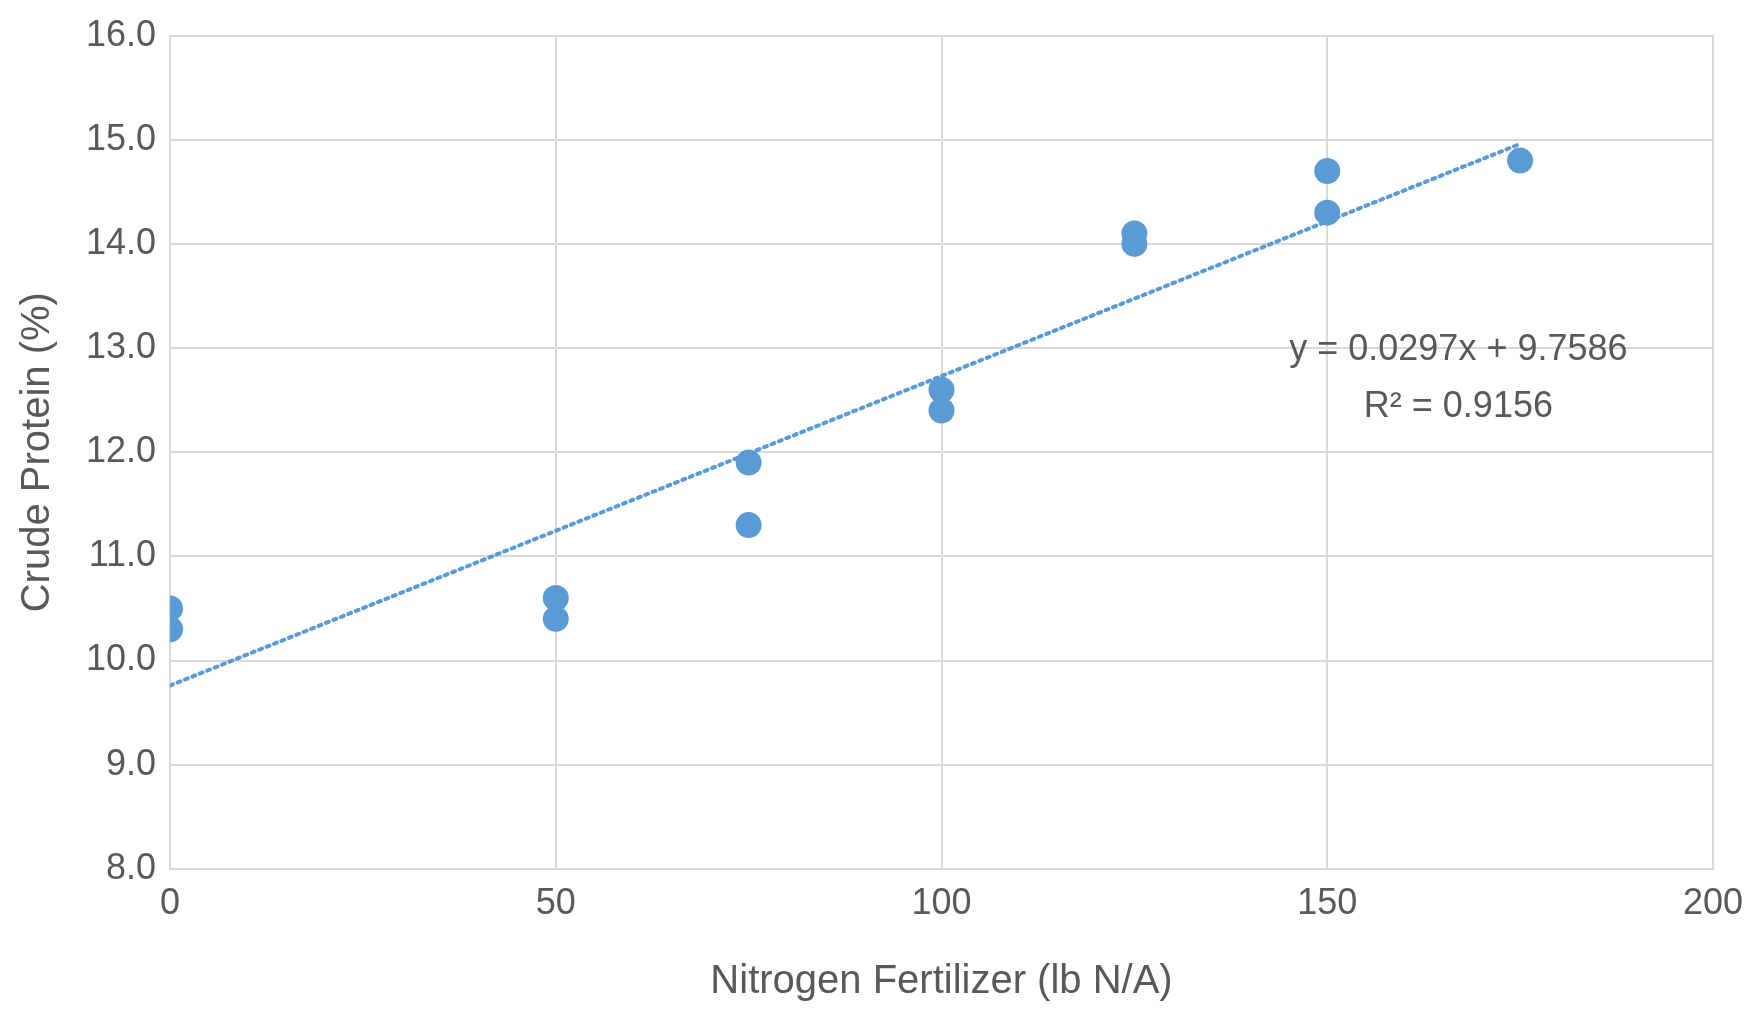 Image resolution: width=1757 pixels, height=1015 pixels. What do you see at coordinates (121, 450) in the screenshot?
I see `y-tick-label: 12.0` at bounding box center [121, 450].